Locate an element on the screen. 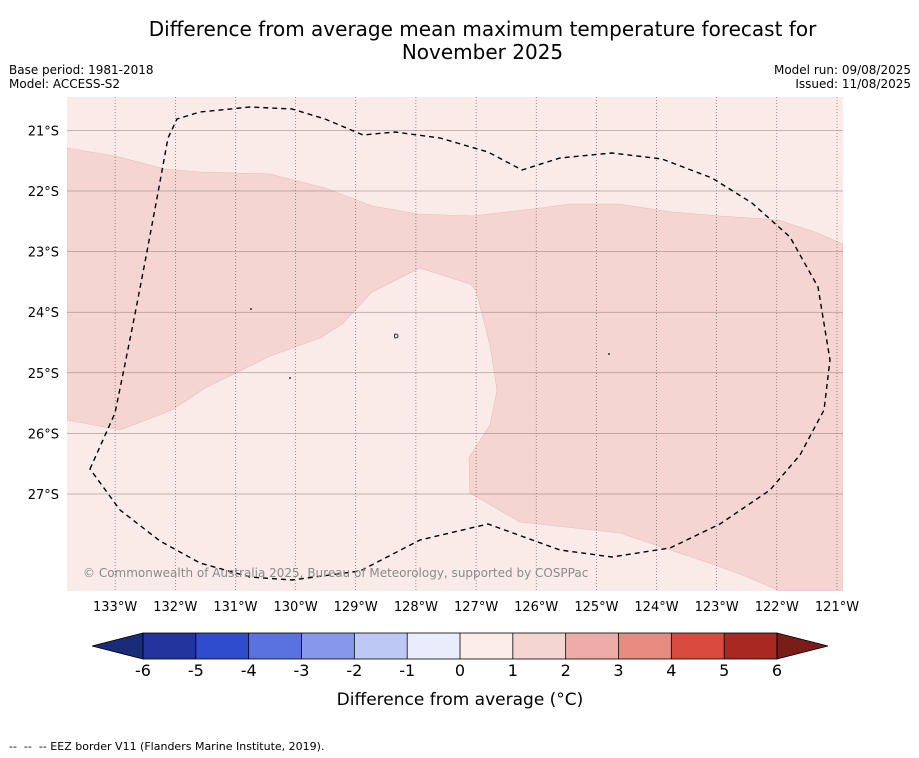 The height and width of the screenshot is (758, 919). colorbar-tick-label: 2 is located at coordinates (566, 670).